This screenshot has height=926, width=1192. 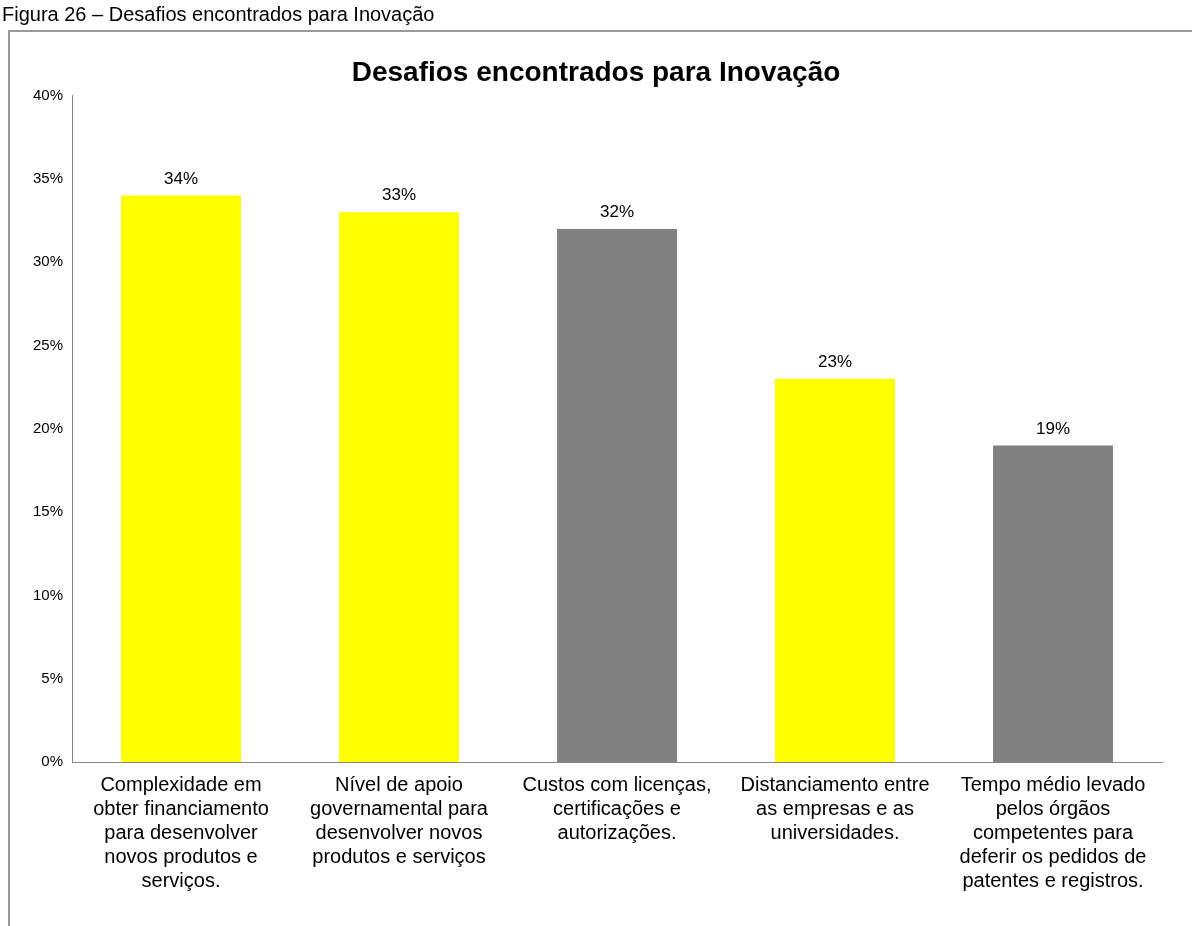 I want to click on text: Figura 26 – Desafios encontrados para Inovação, so click(x=218, y=14).